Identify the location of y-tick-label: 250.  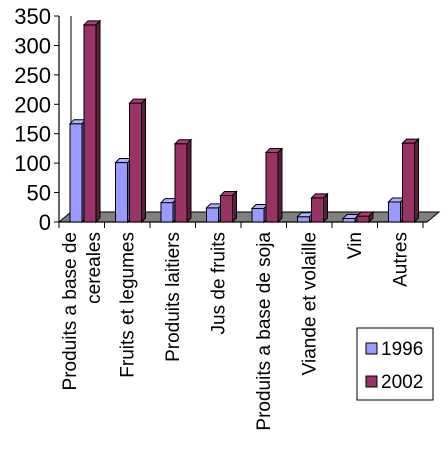
(32, 75).